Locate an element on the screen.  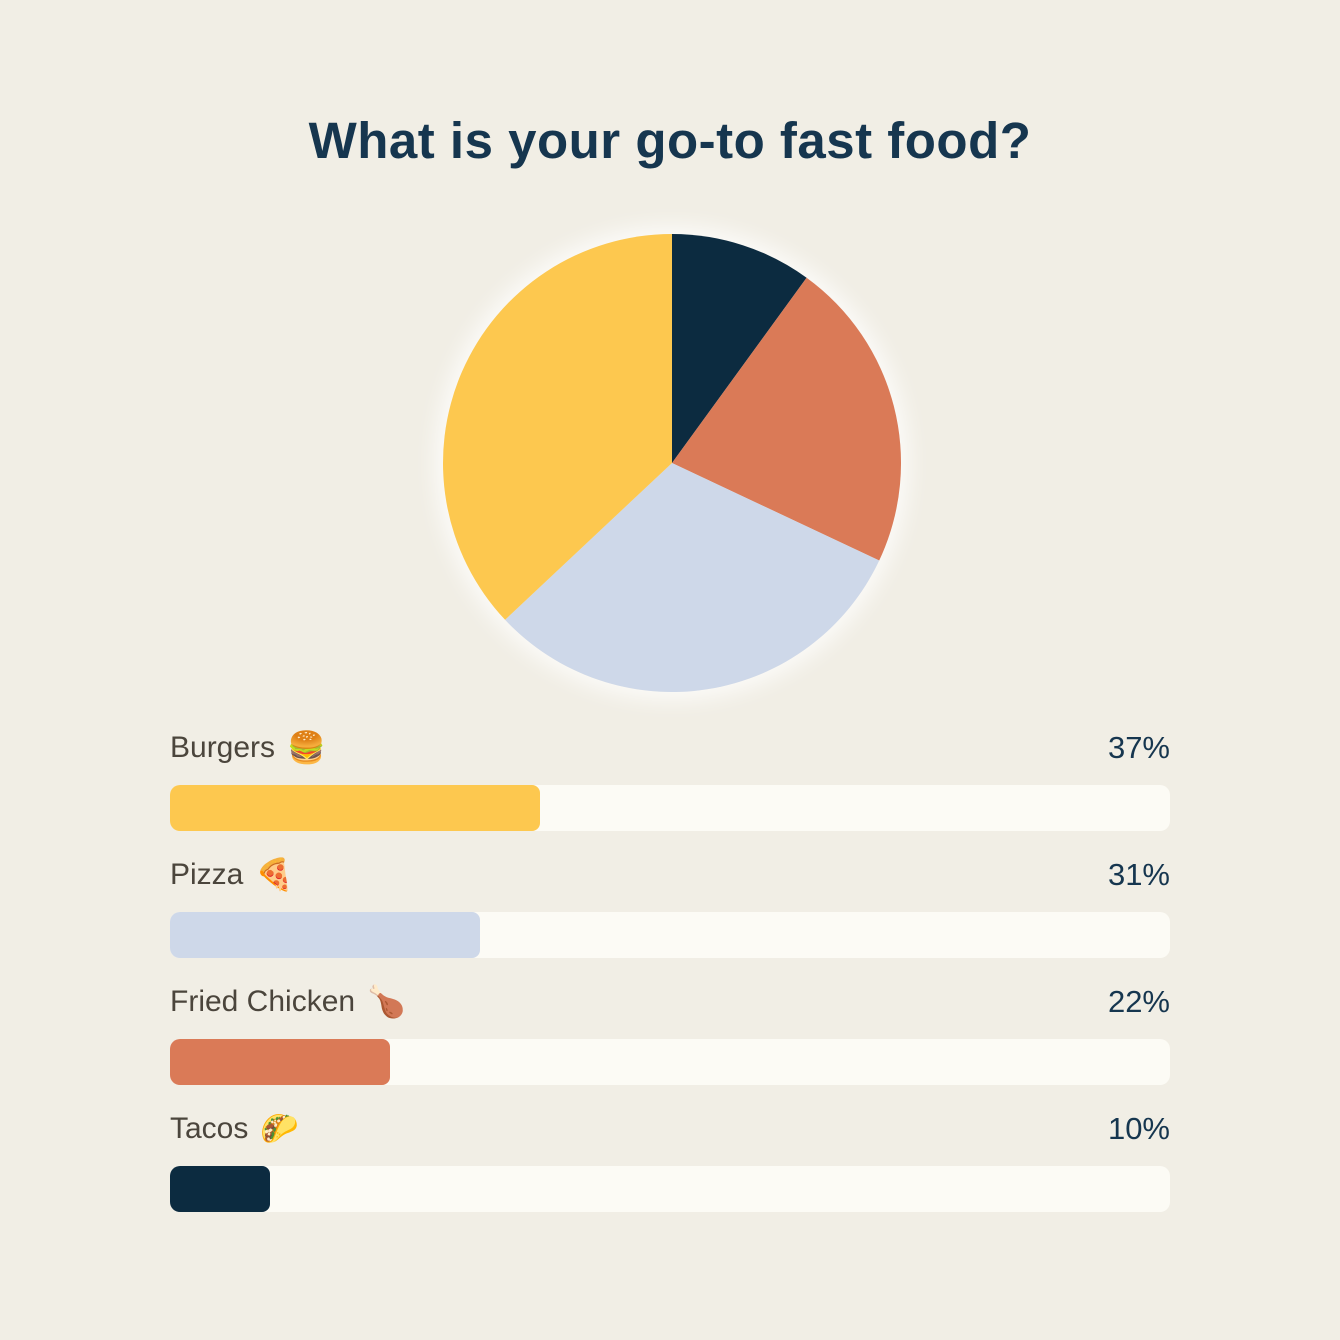
option-label-text: Pizza is located at coordinates (207, 874).